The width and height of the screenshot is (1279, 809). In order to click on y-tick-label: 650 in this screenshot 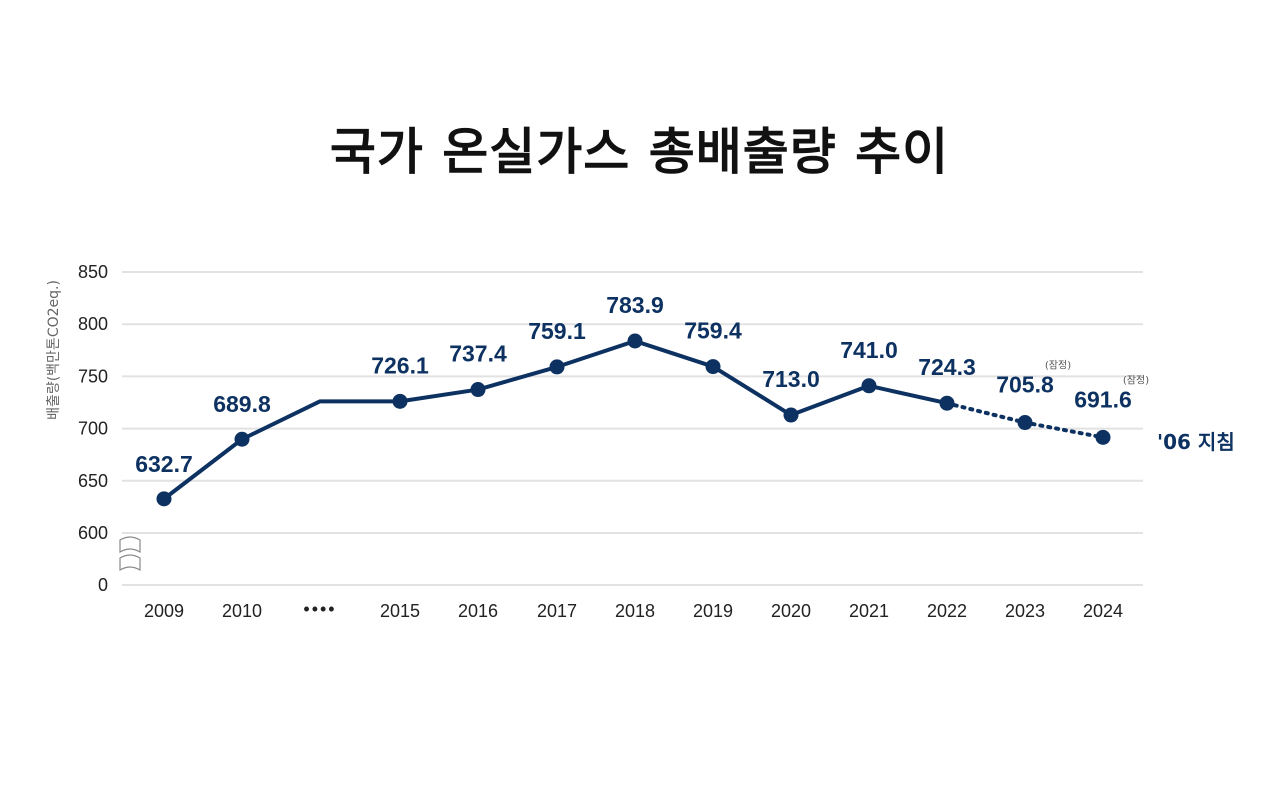, I will do `click(93, 481)`.